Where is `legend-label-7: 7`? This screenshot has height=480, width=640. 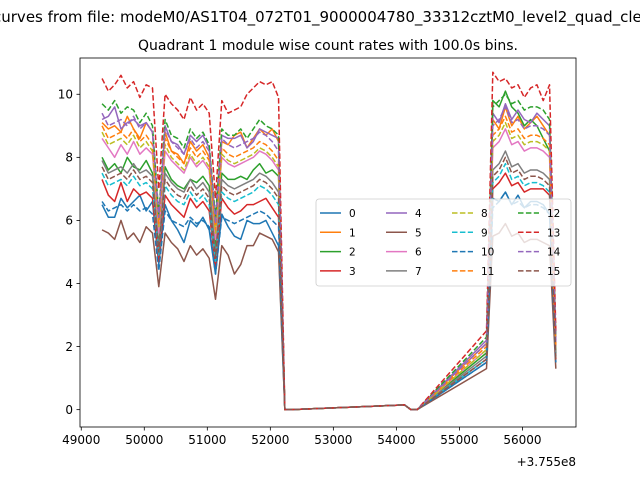 legend-label-7: 7 is located at coordinates (418, 272).